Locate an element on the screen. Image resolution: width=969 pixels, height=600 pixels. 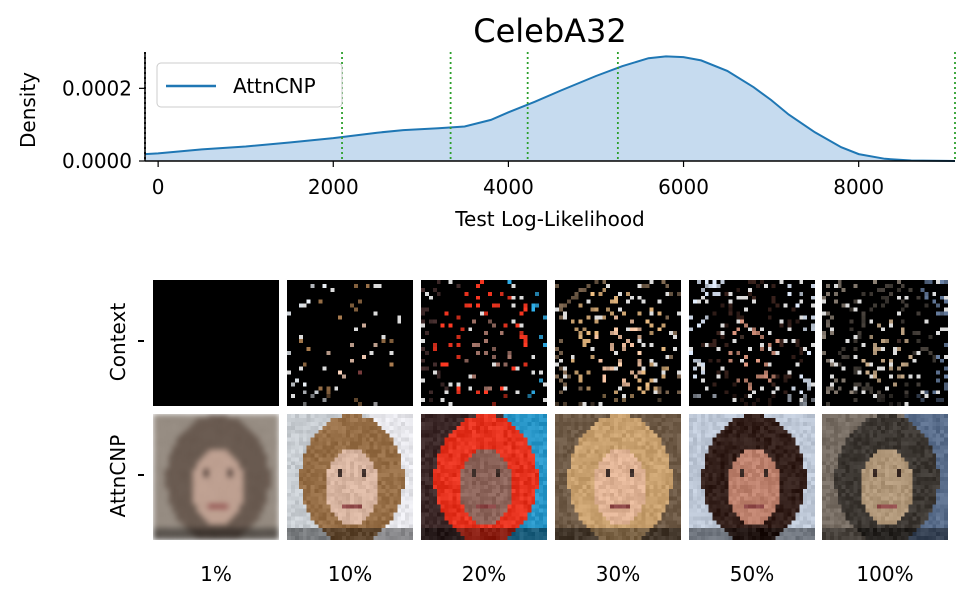
row-label-attncnp: AttnCNP is located at coordinates (118, 476).